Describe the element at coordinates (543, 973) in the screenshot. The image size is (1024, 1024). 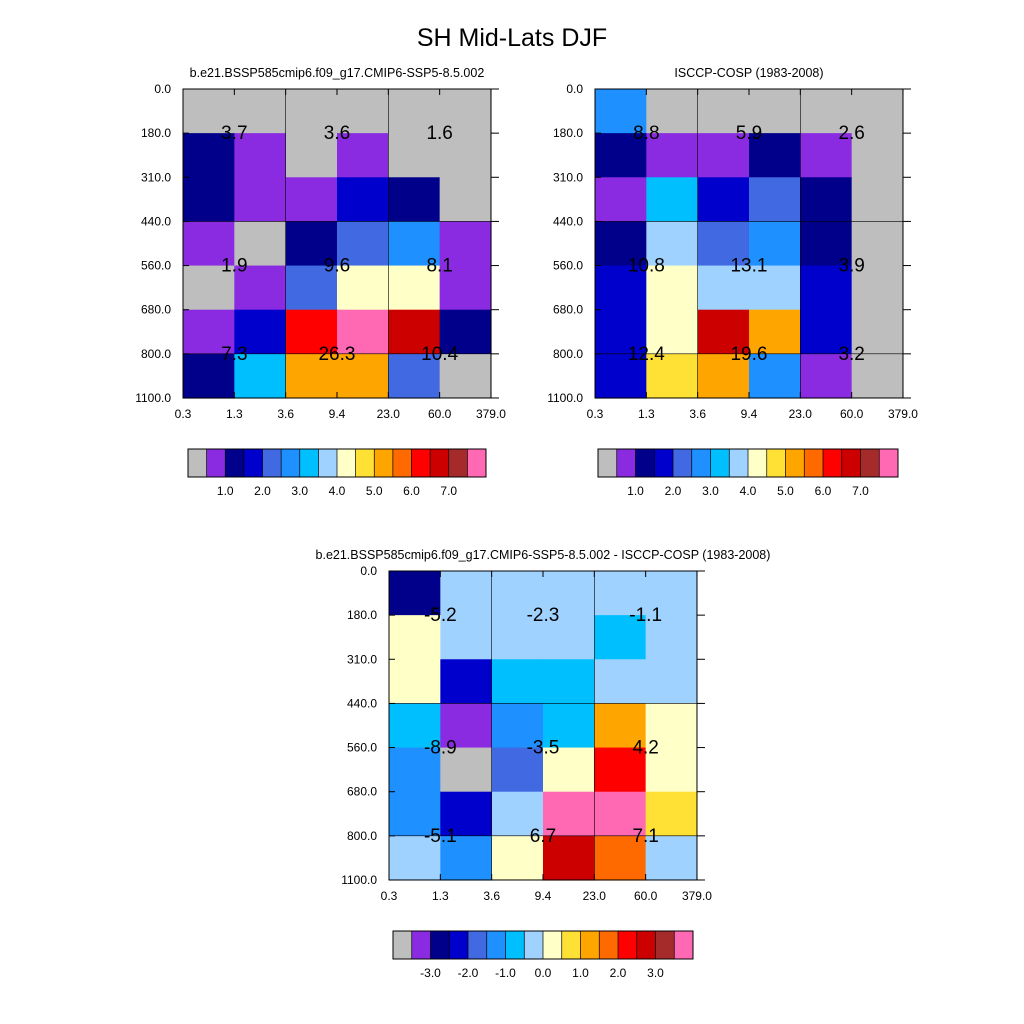
I see `colorbar-label: 0.0` at that location.